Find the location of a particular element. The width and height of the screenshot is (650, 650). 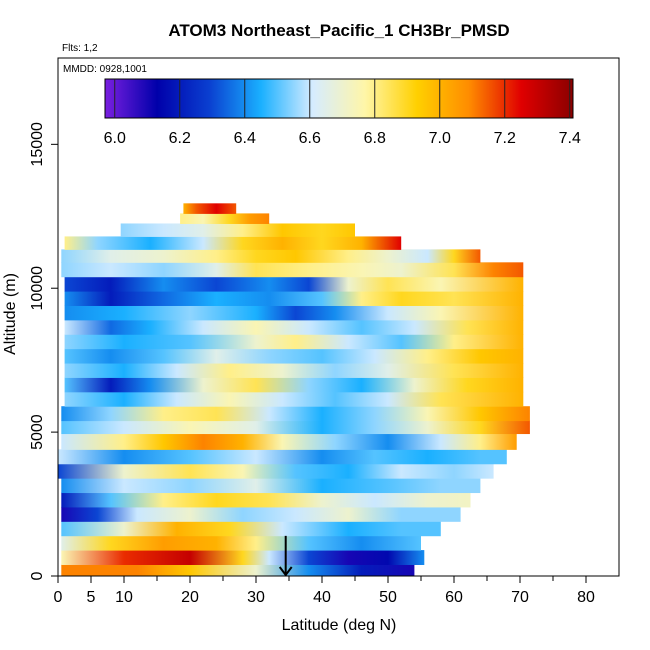

flights-note: Flts: 1,2 is located at coordinates (80, 48).